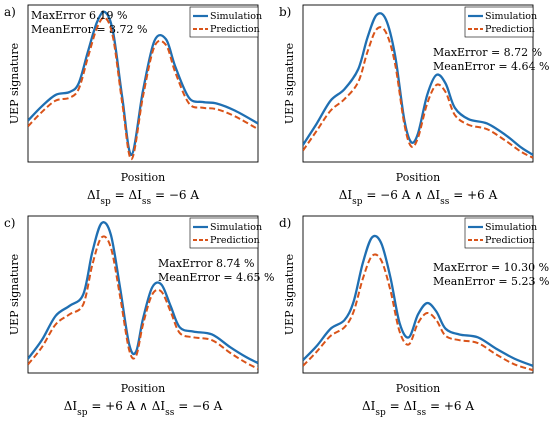  Describe the element at coordinates (491, 267) in the screenshot. I see `max-error-label: MaxError = 10.30 %` at that location.